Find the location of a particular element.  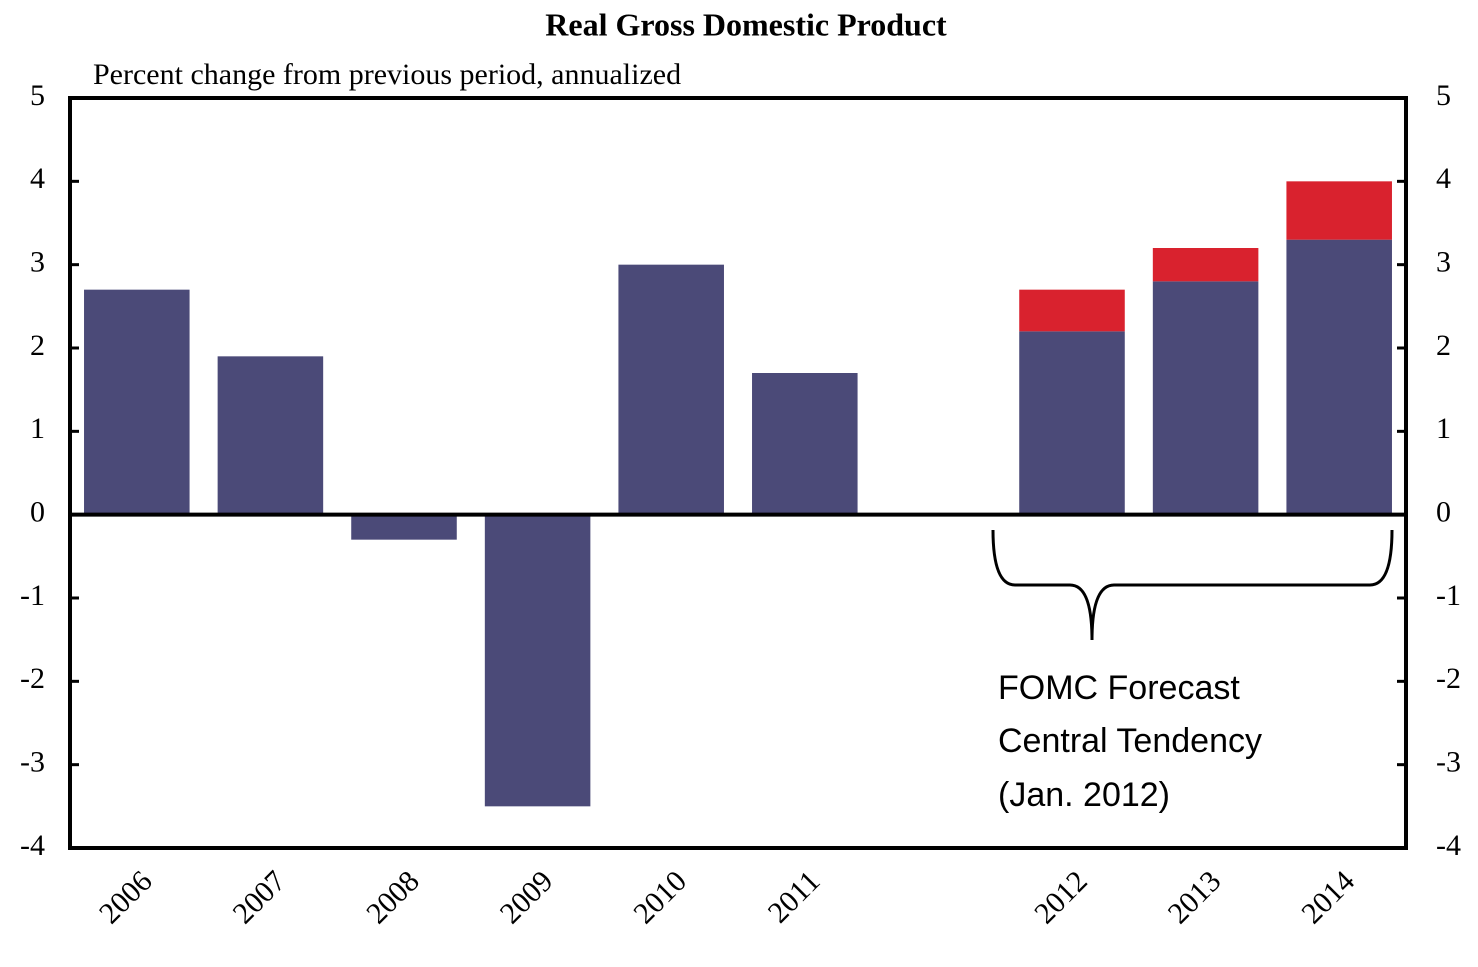

y-tick-label: 1 is located at coordinates (37, 428).